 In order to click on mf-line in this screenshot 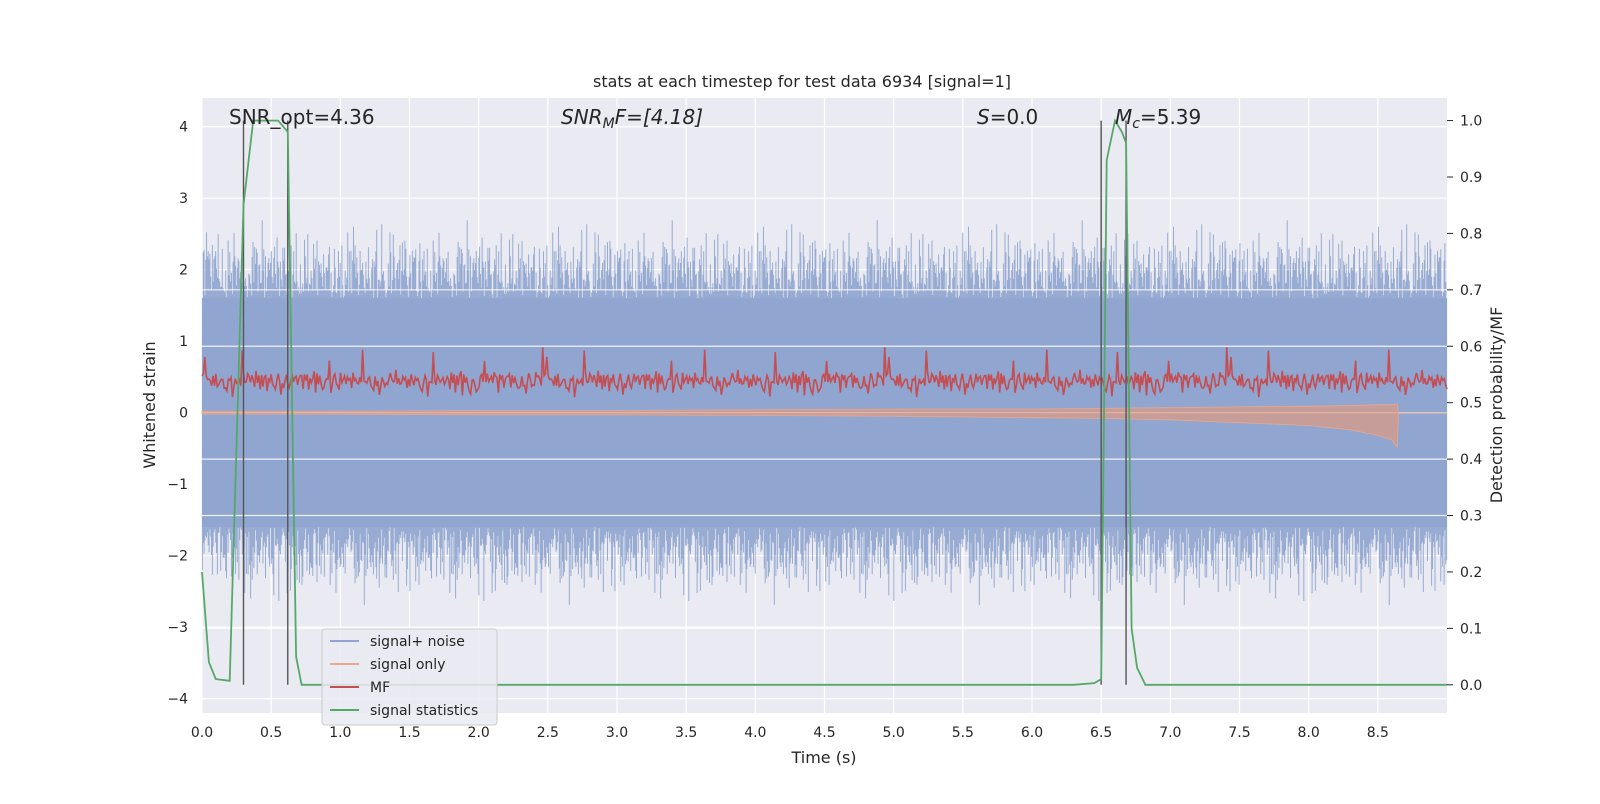, I will do `click(824, 372)`.